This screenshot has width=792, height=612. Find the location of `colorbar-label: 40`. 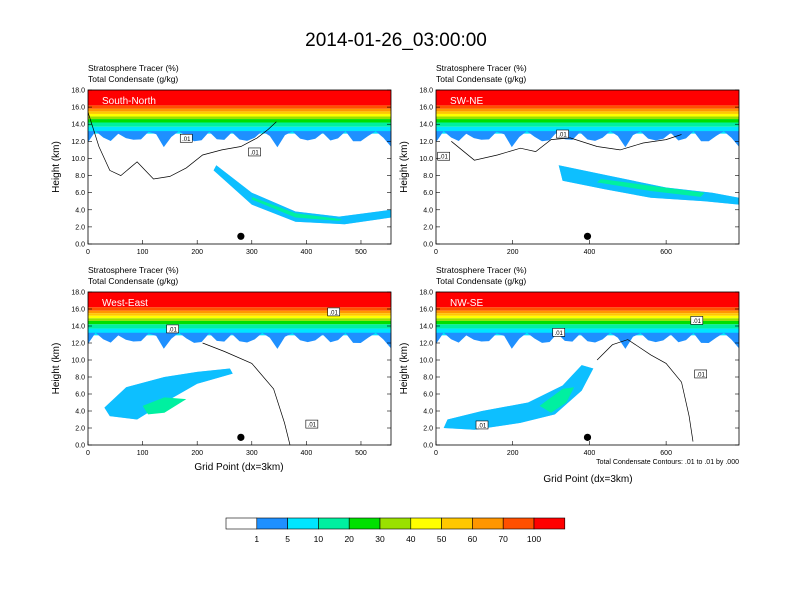

colorbar-label: 40 is located at coordinates (411, 539).